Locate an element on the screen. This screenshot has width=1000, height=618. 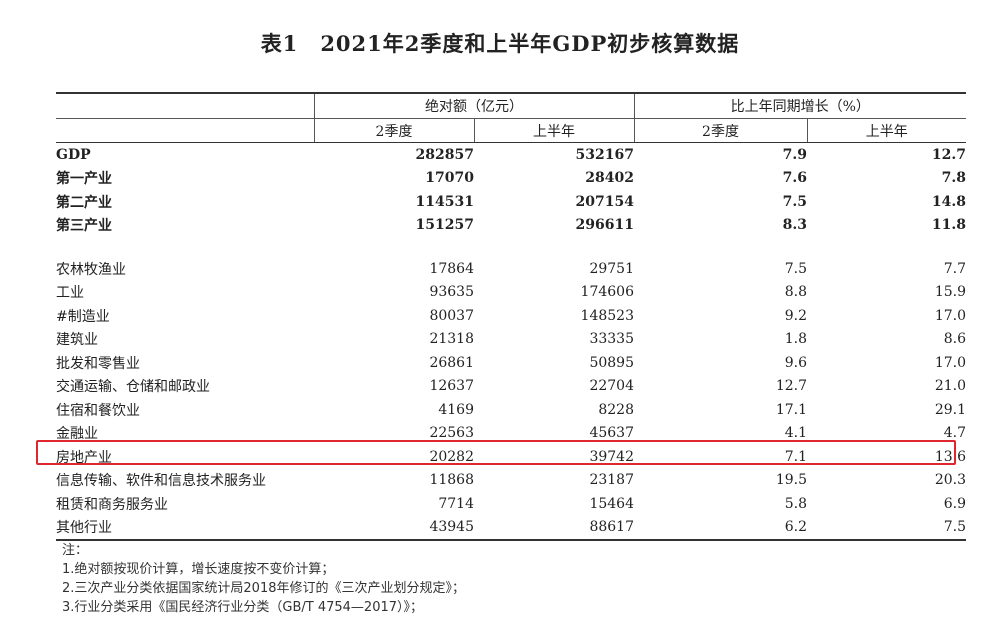
header-h1-growth: 上半年 is located at coordinates (886, 130).